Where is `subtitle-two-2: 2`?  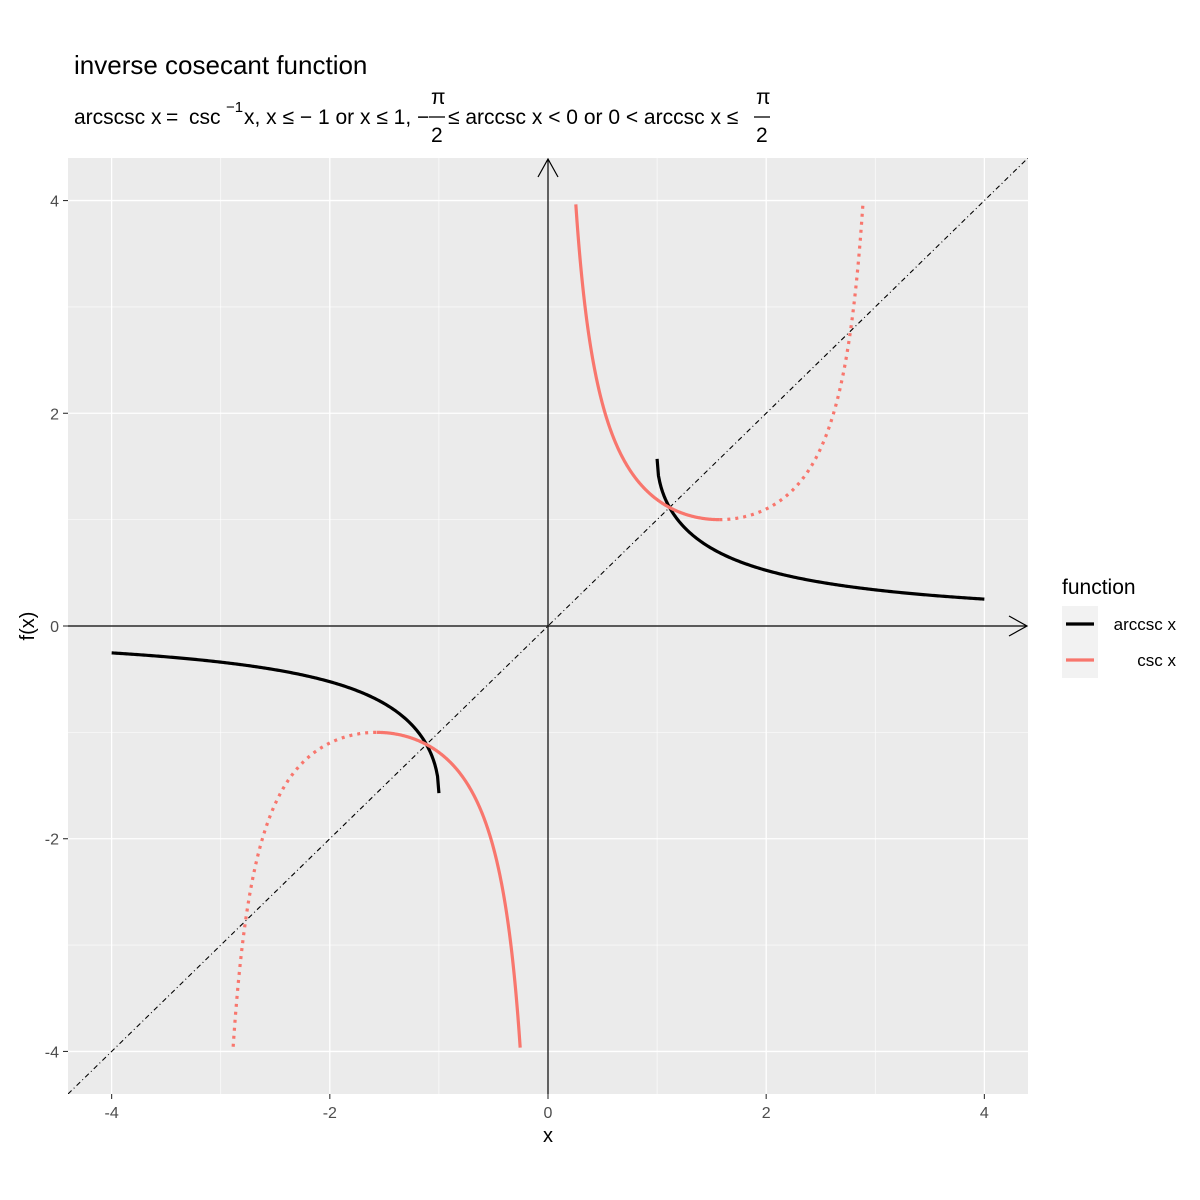 subtitle-two-2: 2 is located at coordinates (762, 135).